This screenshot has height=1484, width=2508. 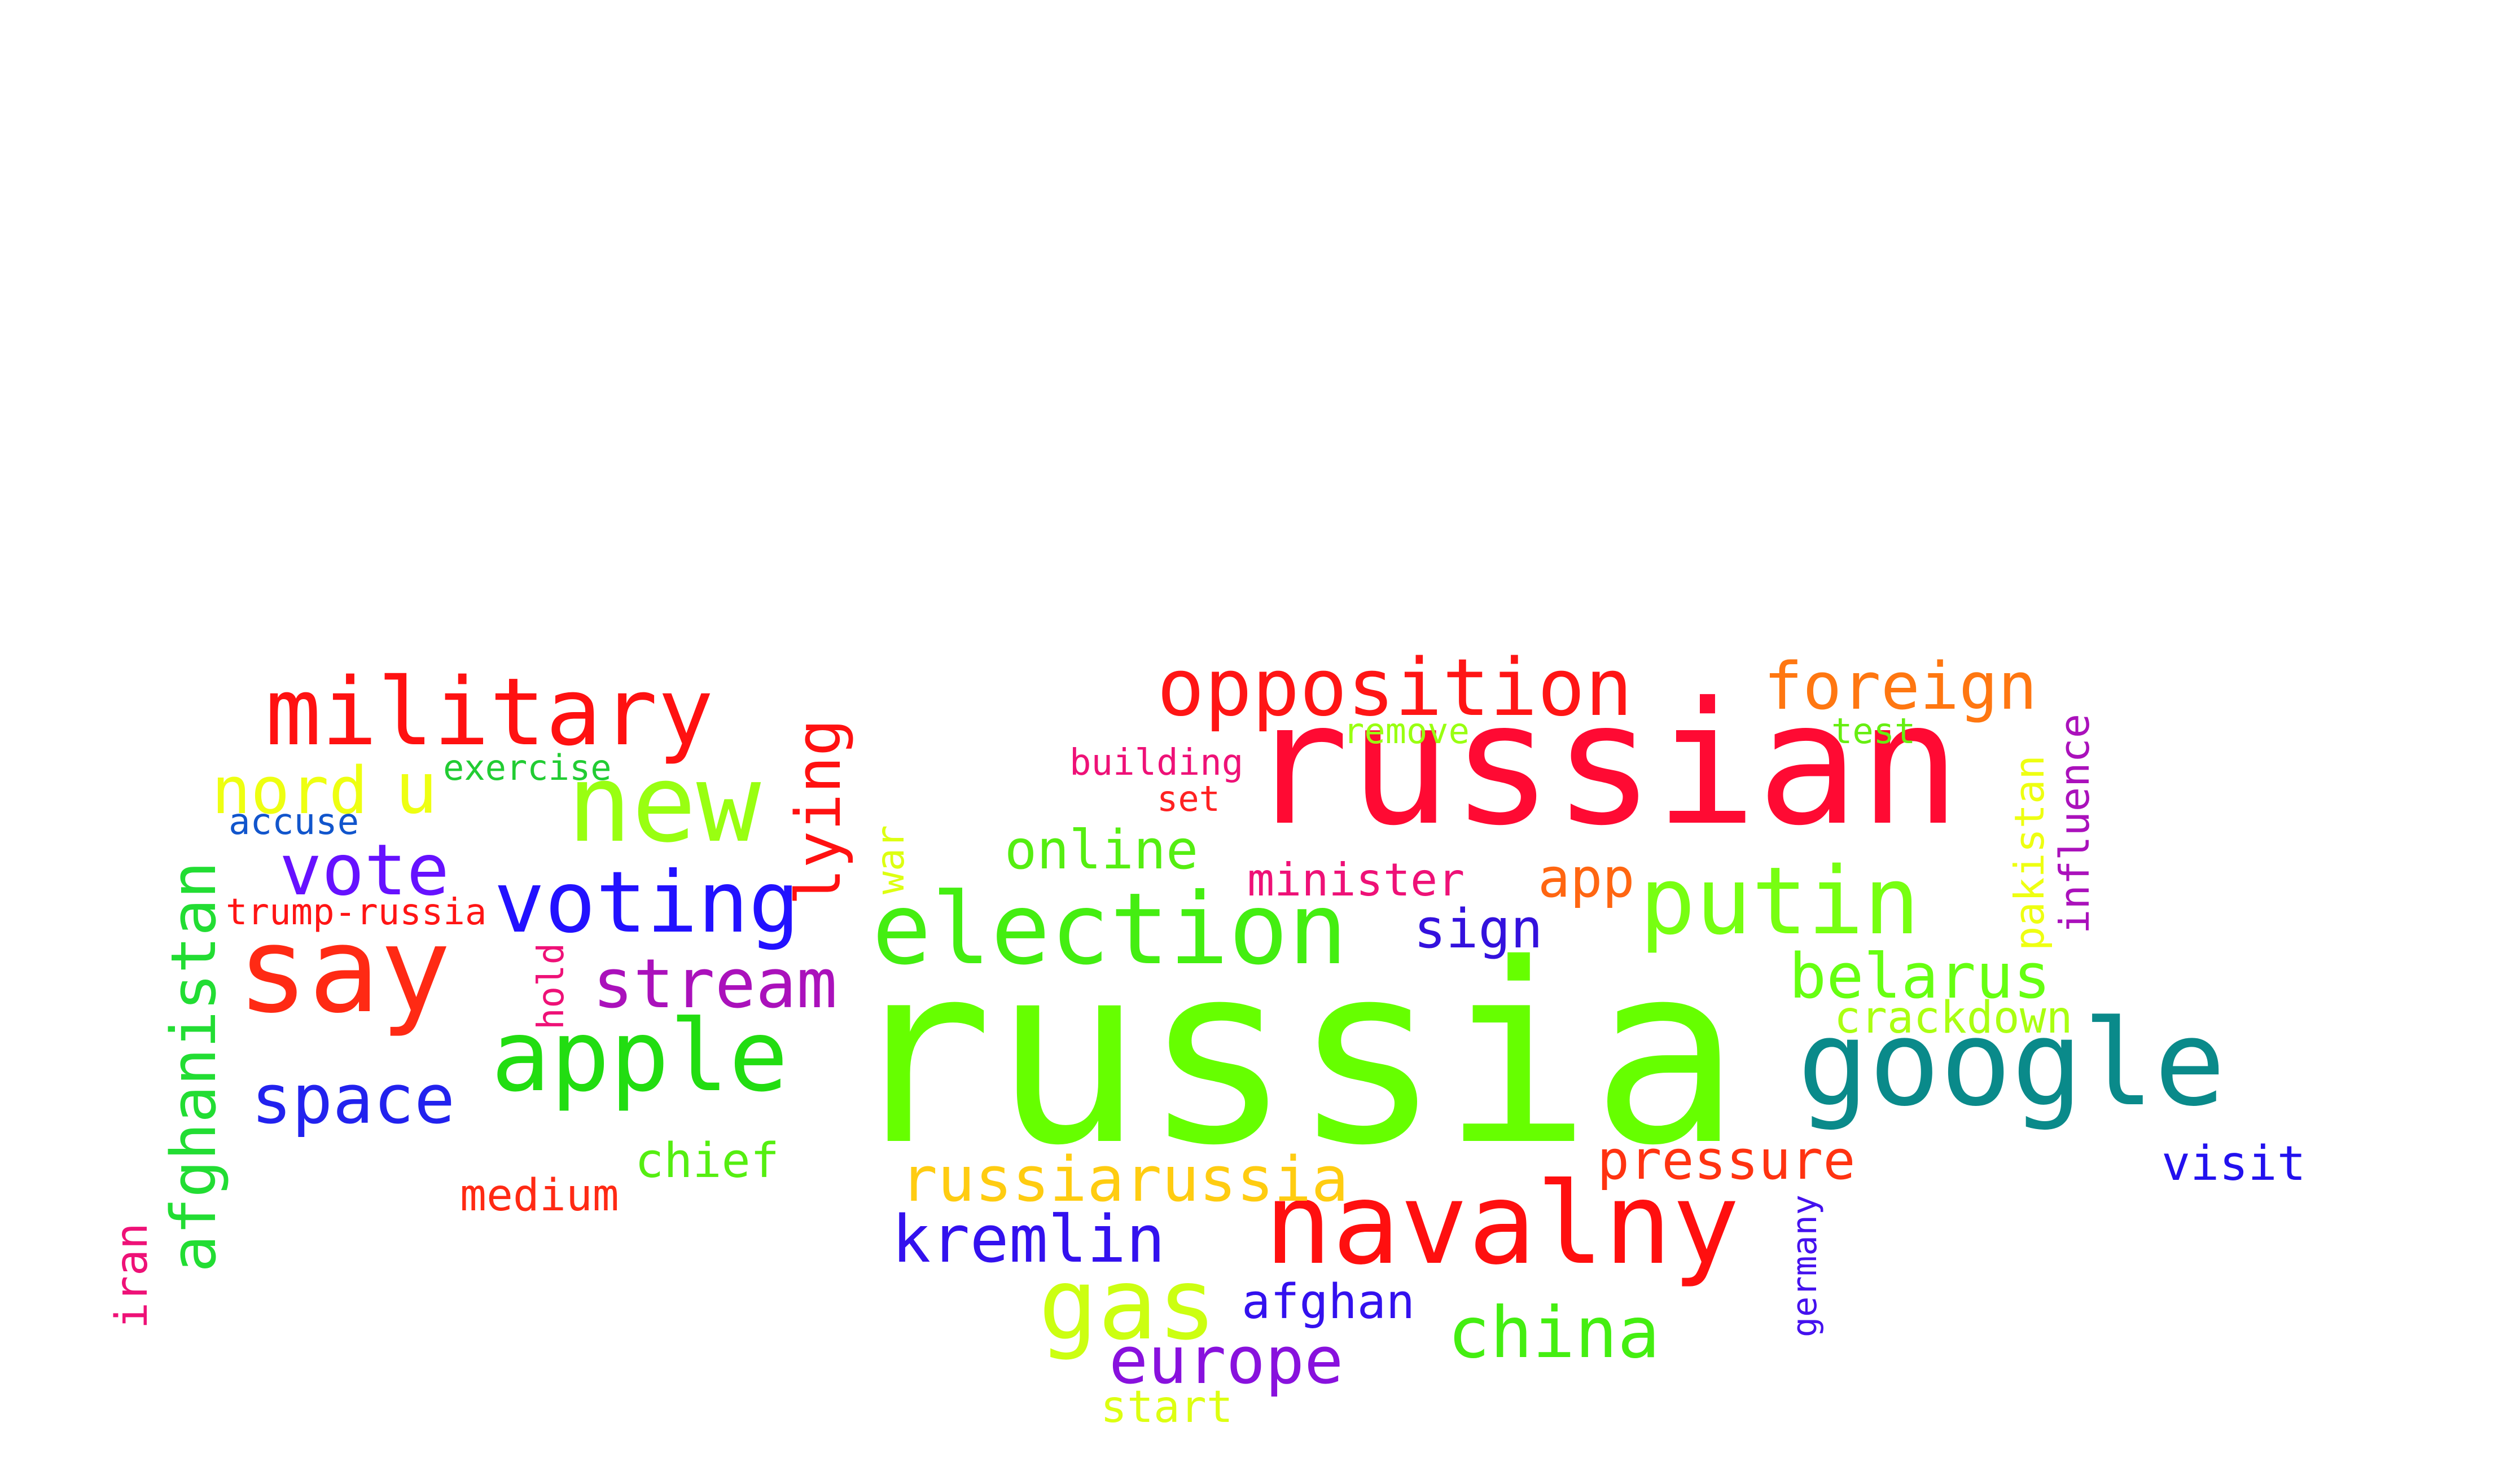 I want to click on word-visit: visit, so click(x=2233, y=1164).